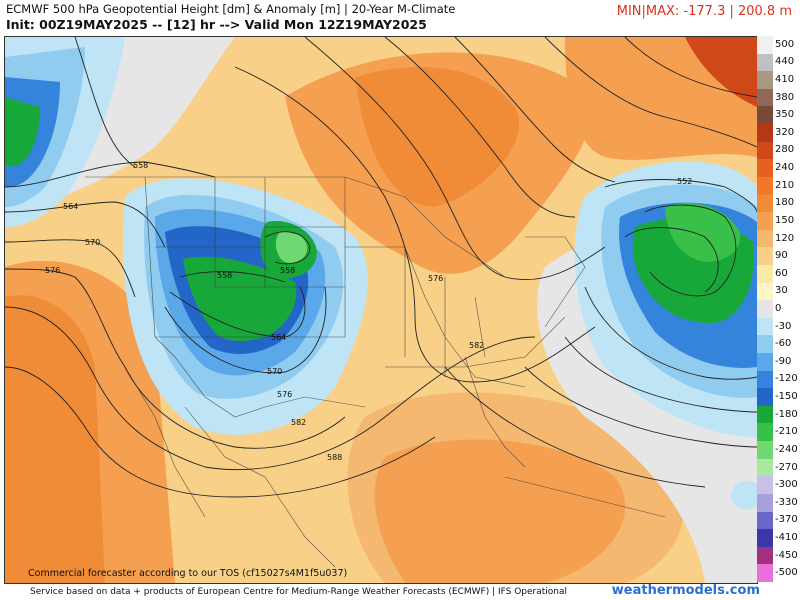  What do you see at coordinates (685, 590) in the screenshot?
I see `brand-link: weathermodels.com` at bounding box center [685, 590].